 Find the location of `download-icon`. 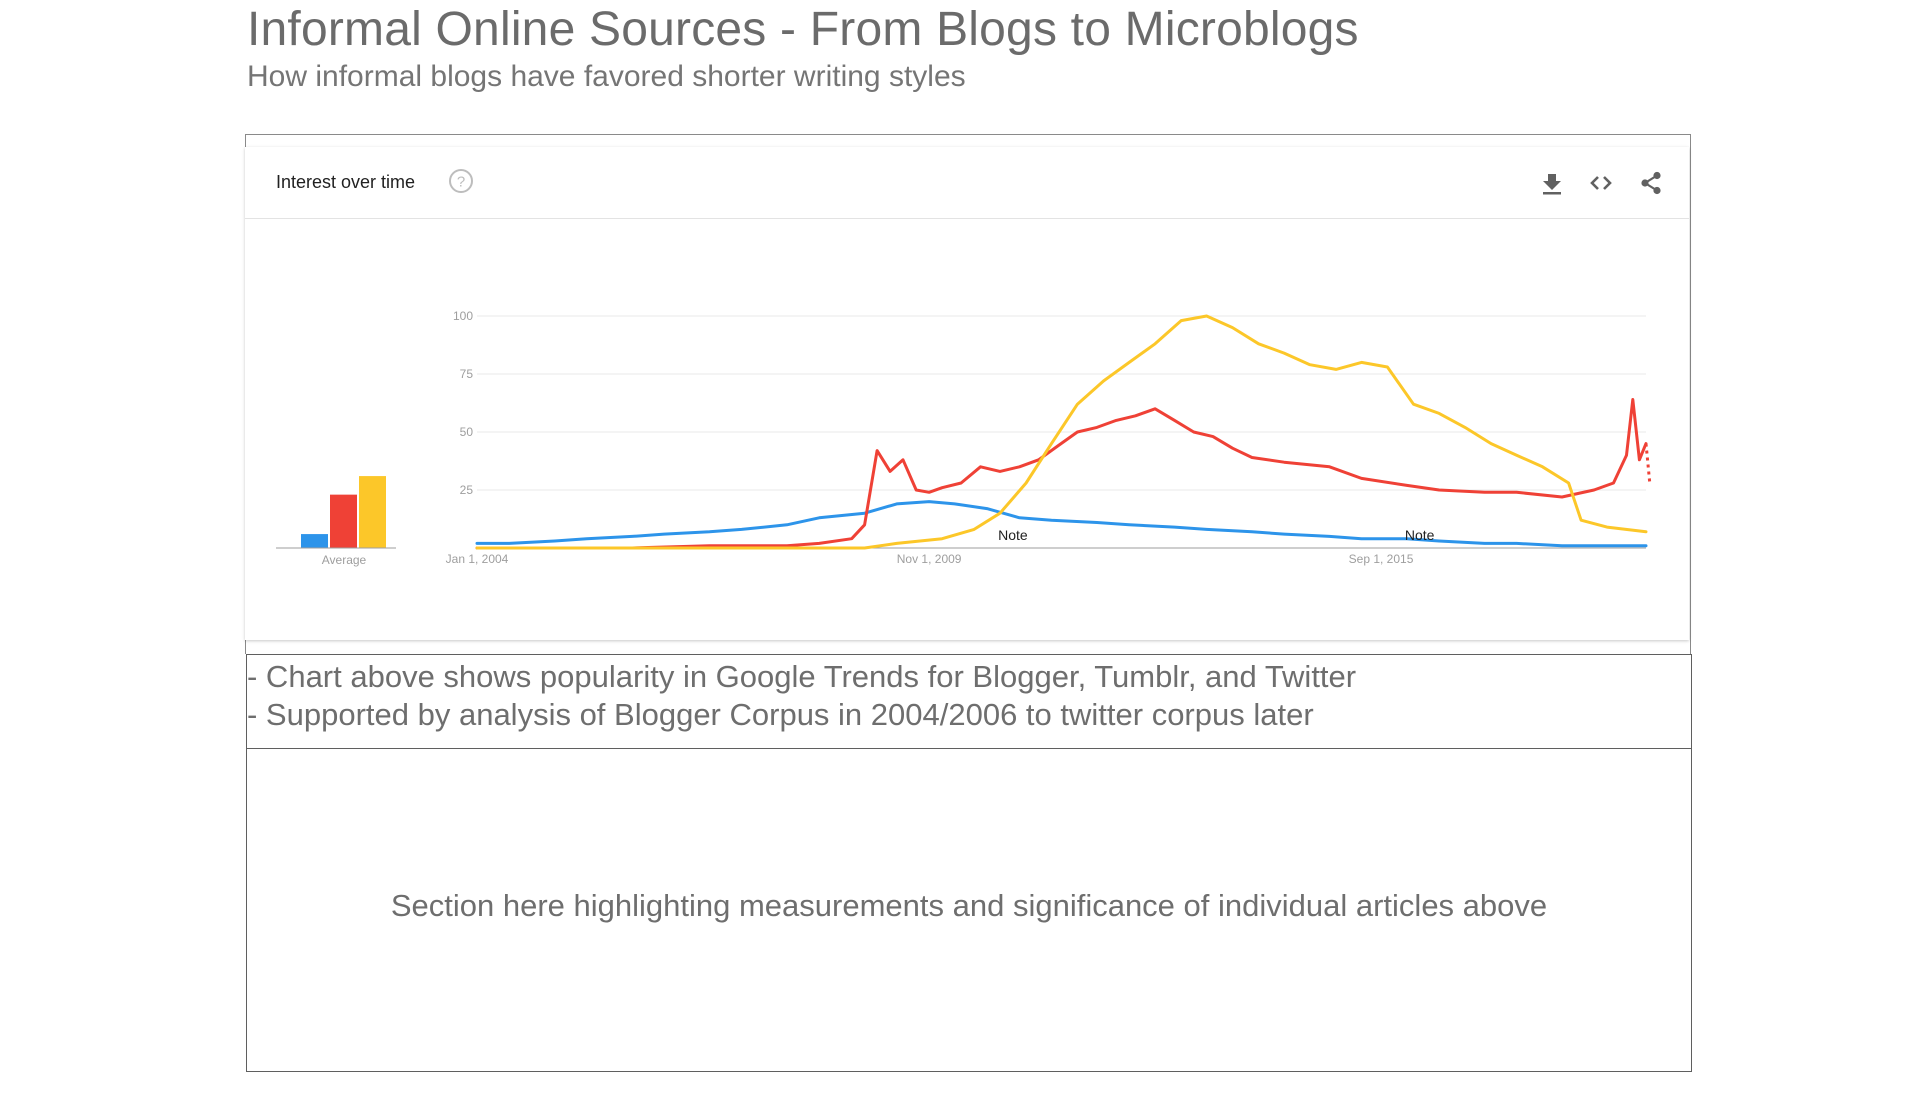

download-icon is located at coordinates (1552, 183).